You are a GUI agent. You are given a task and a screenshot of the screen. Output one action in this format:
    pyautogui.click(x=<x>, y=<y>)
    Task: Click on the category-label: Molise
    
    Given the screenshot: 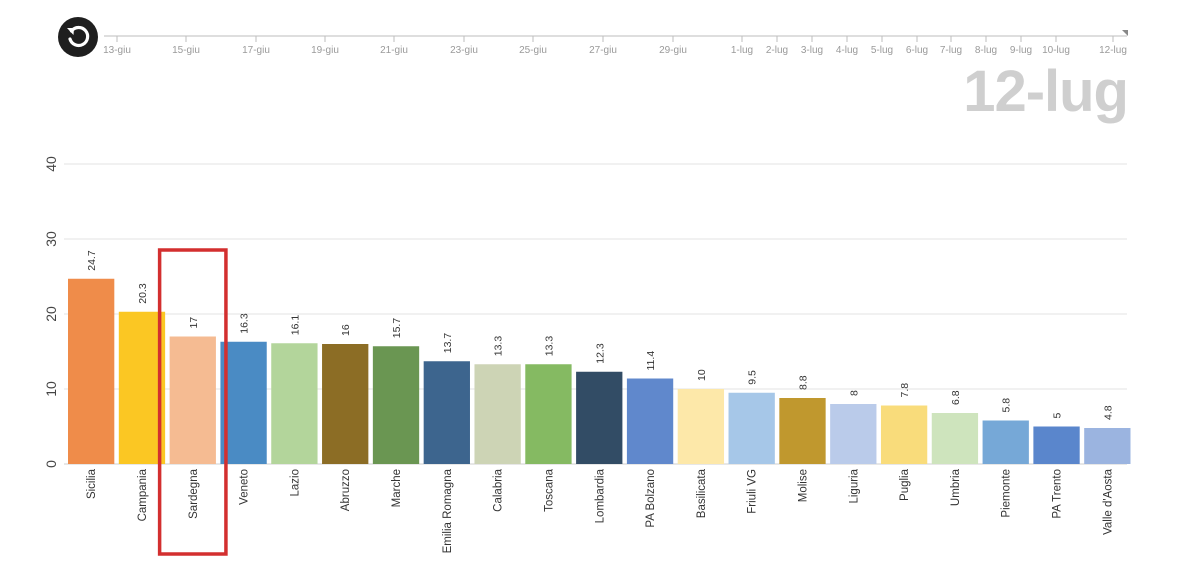 What is the action you would take?
    pyautogui.click(x=803, y=485)
    